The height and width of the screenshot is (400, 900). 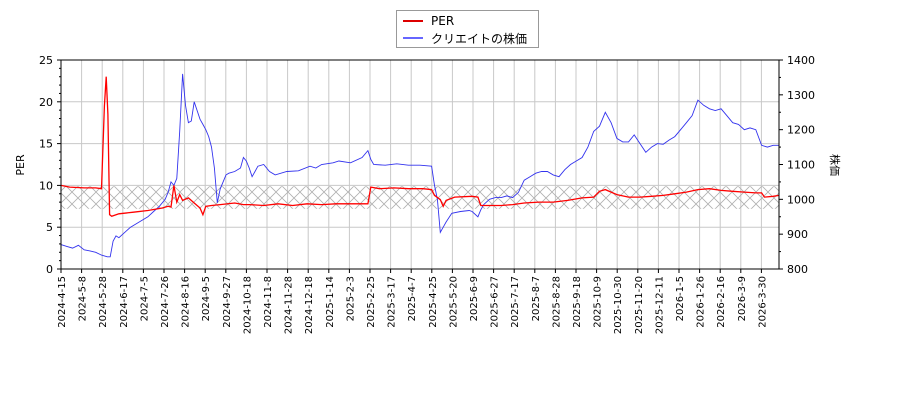 I want to click on x-tick-label: 2024-6-17, so click(x=124, y=302).